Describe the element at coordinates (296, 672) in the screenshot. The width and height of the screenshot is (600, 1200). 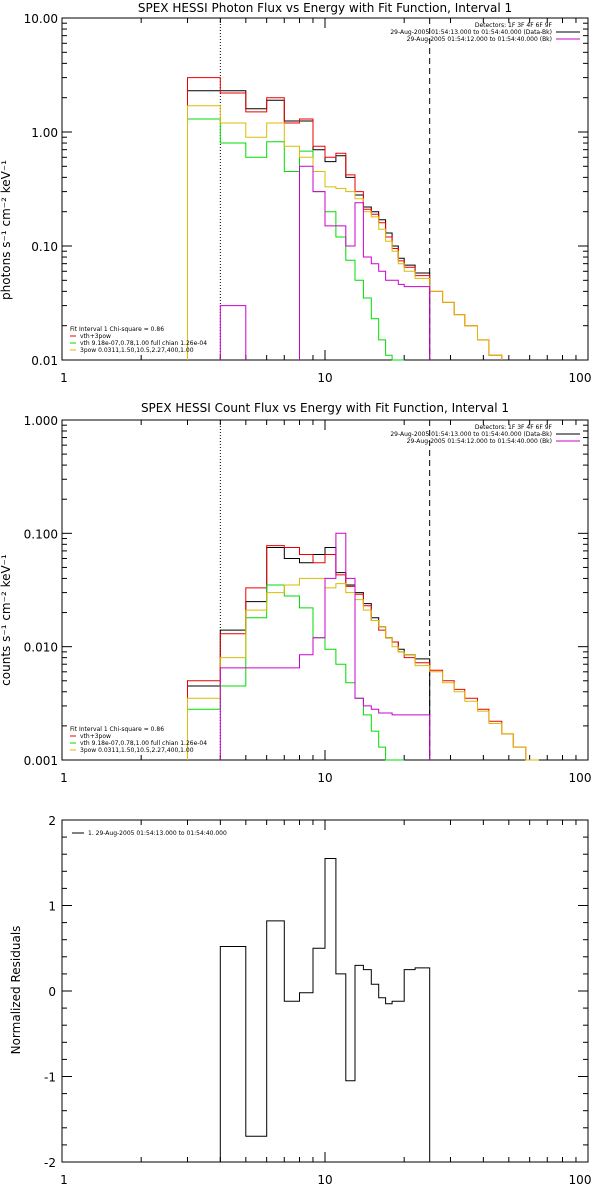
I see `count-series-vth` at that location.